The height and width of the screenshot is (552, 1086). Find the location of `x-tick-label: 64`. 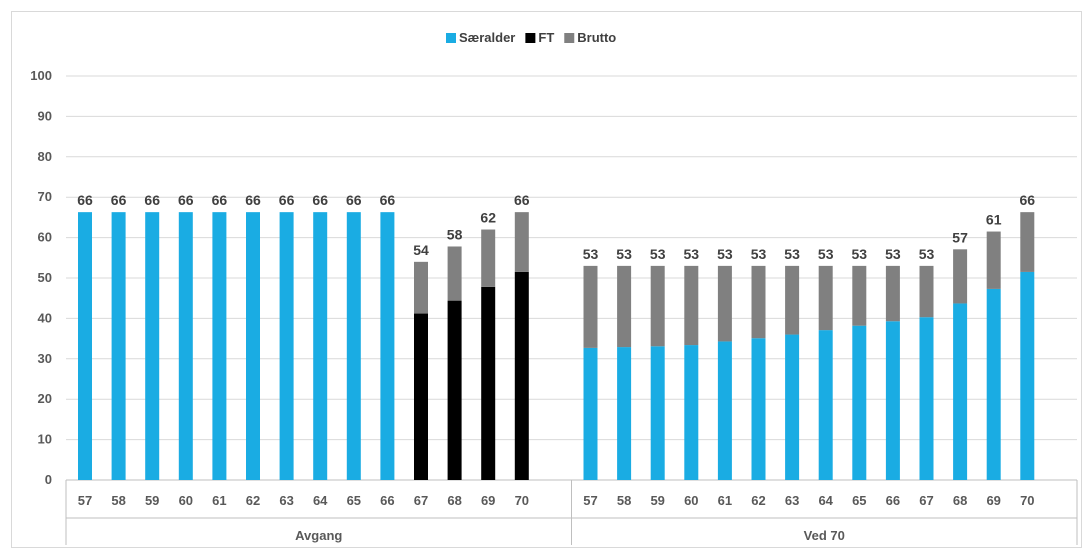

x-tick-label: 64 is located at coordinates (320, 500).